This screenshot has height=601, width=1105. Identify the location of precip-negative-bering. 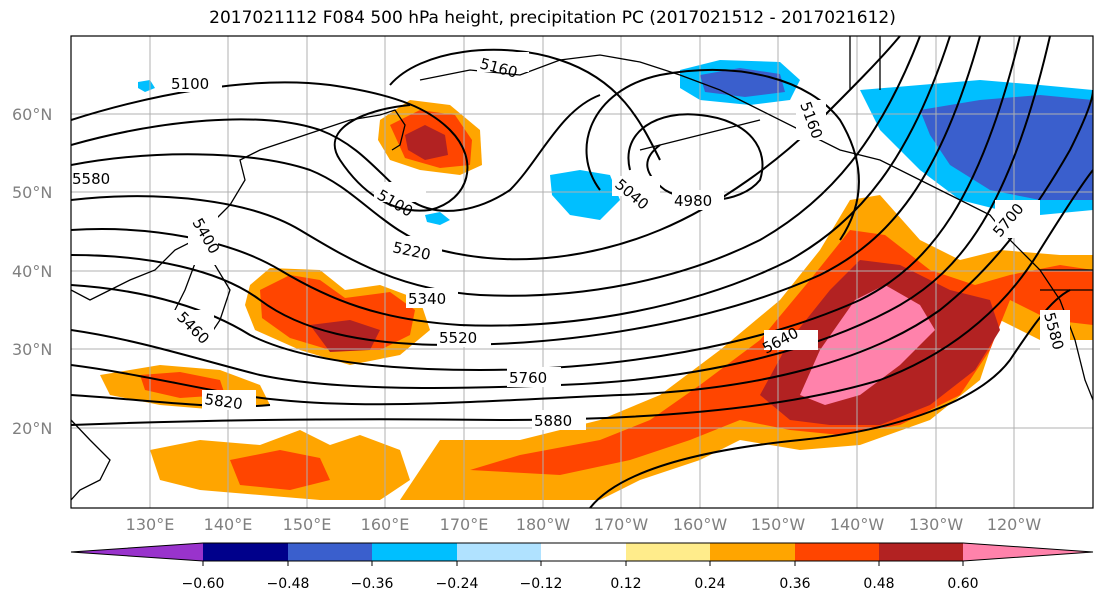
(379, 152).